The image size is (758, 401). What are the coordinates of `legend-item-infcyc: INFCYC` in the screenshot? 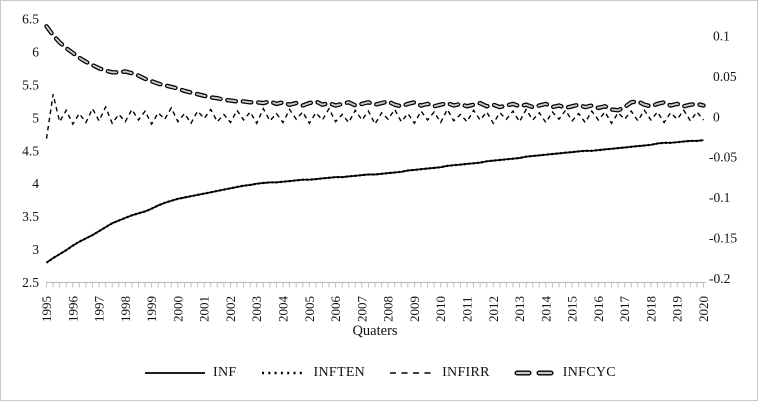 It's located at (565, 373).